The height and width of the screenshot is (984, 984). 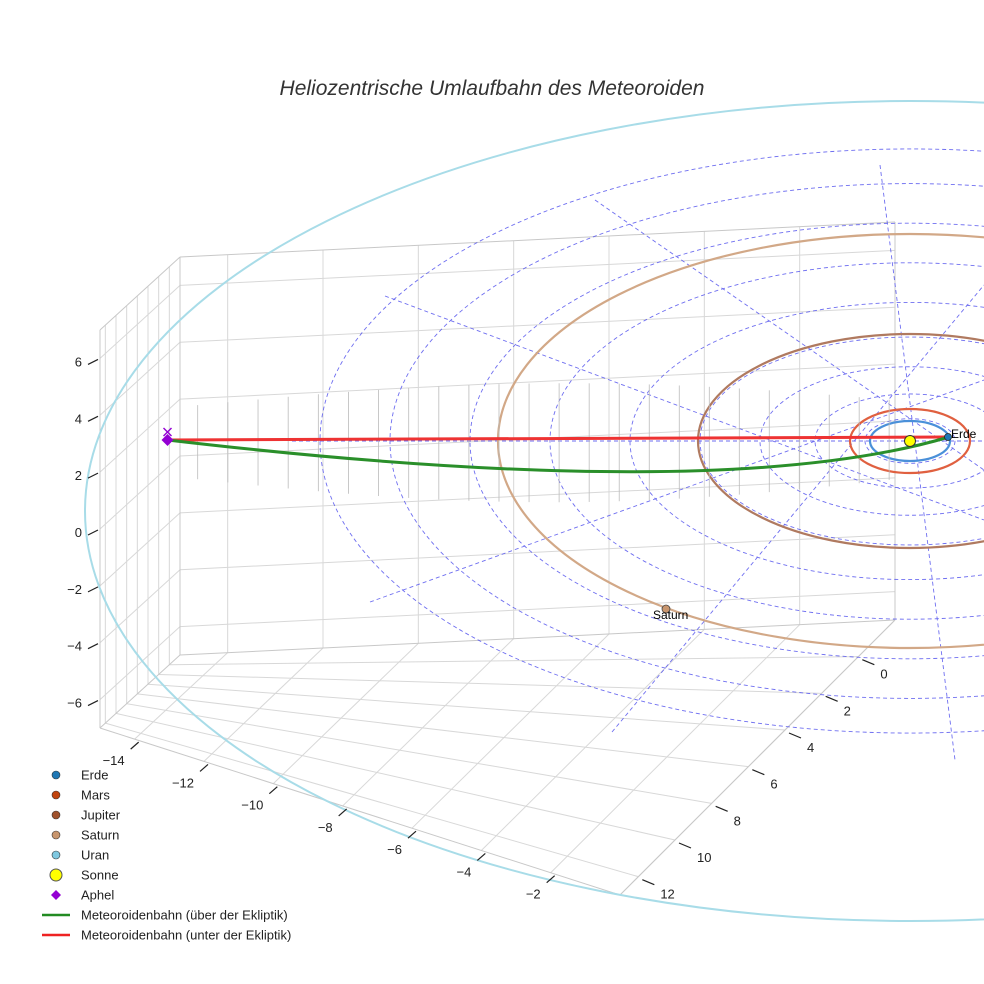 What do you see at coordinates (252, 805) in the screenshot?
I see `x-tick-label: −10` at bounding box center [252, 805].